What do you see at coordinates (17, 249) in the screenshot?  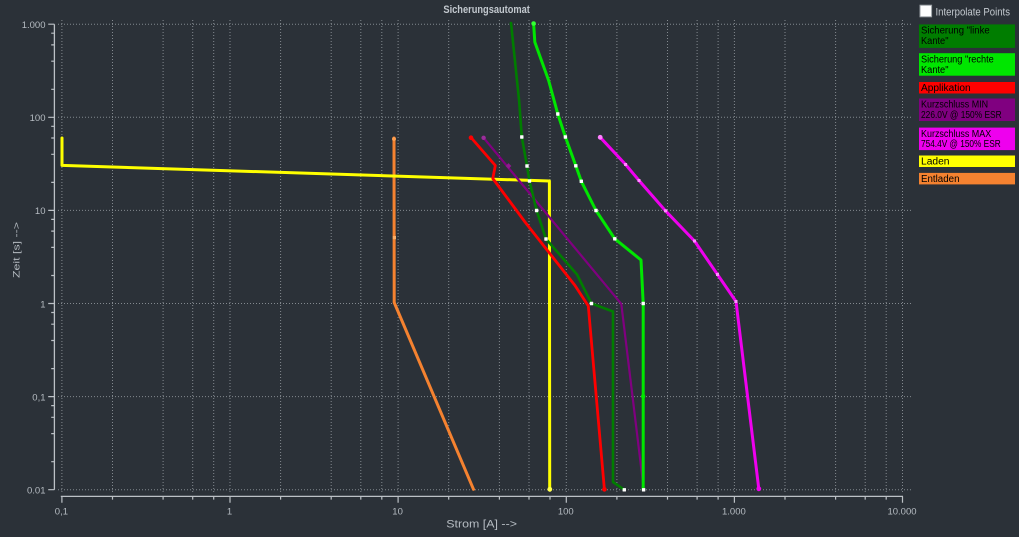 I see `svg-text: Zeit [s] -->` at bounding box center [17, 249].